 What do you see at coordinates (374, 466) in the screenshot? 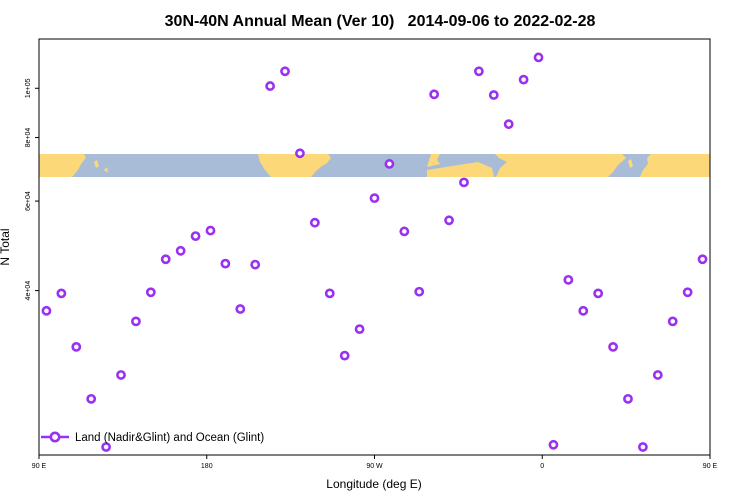
I see `x-tick-label: 90 W` at bounding box center [374, 466].